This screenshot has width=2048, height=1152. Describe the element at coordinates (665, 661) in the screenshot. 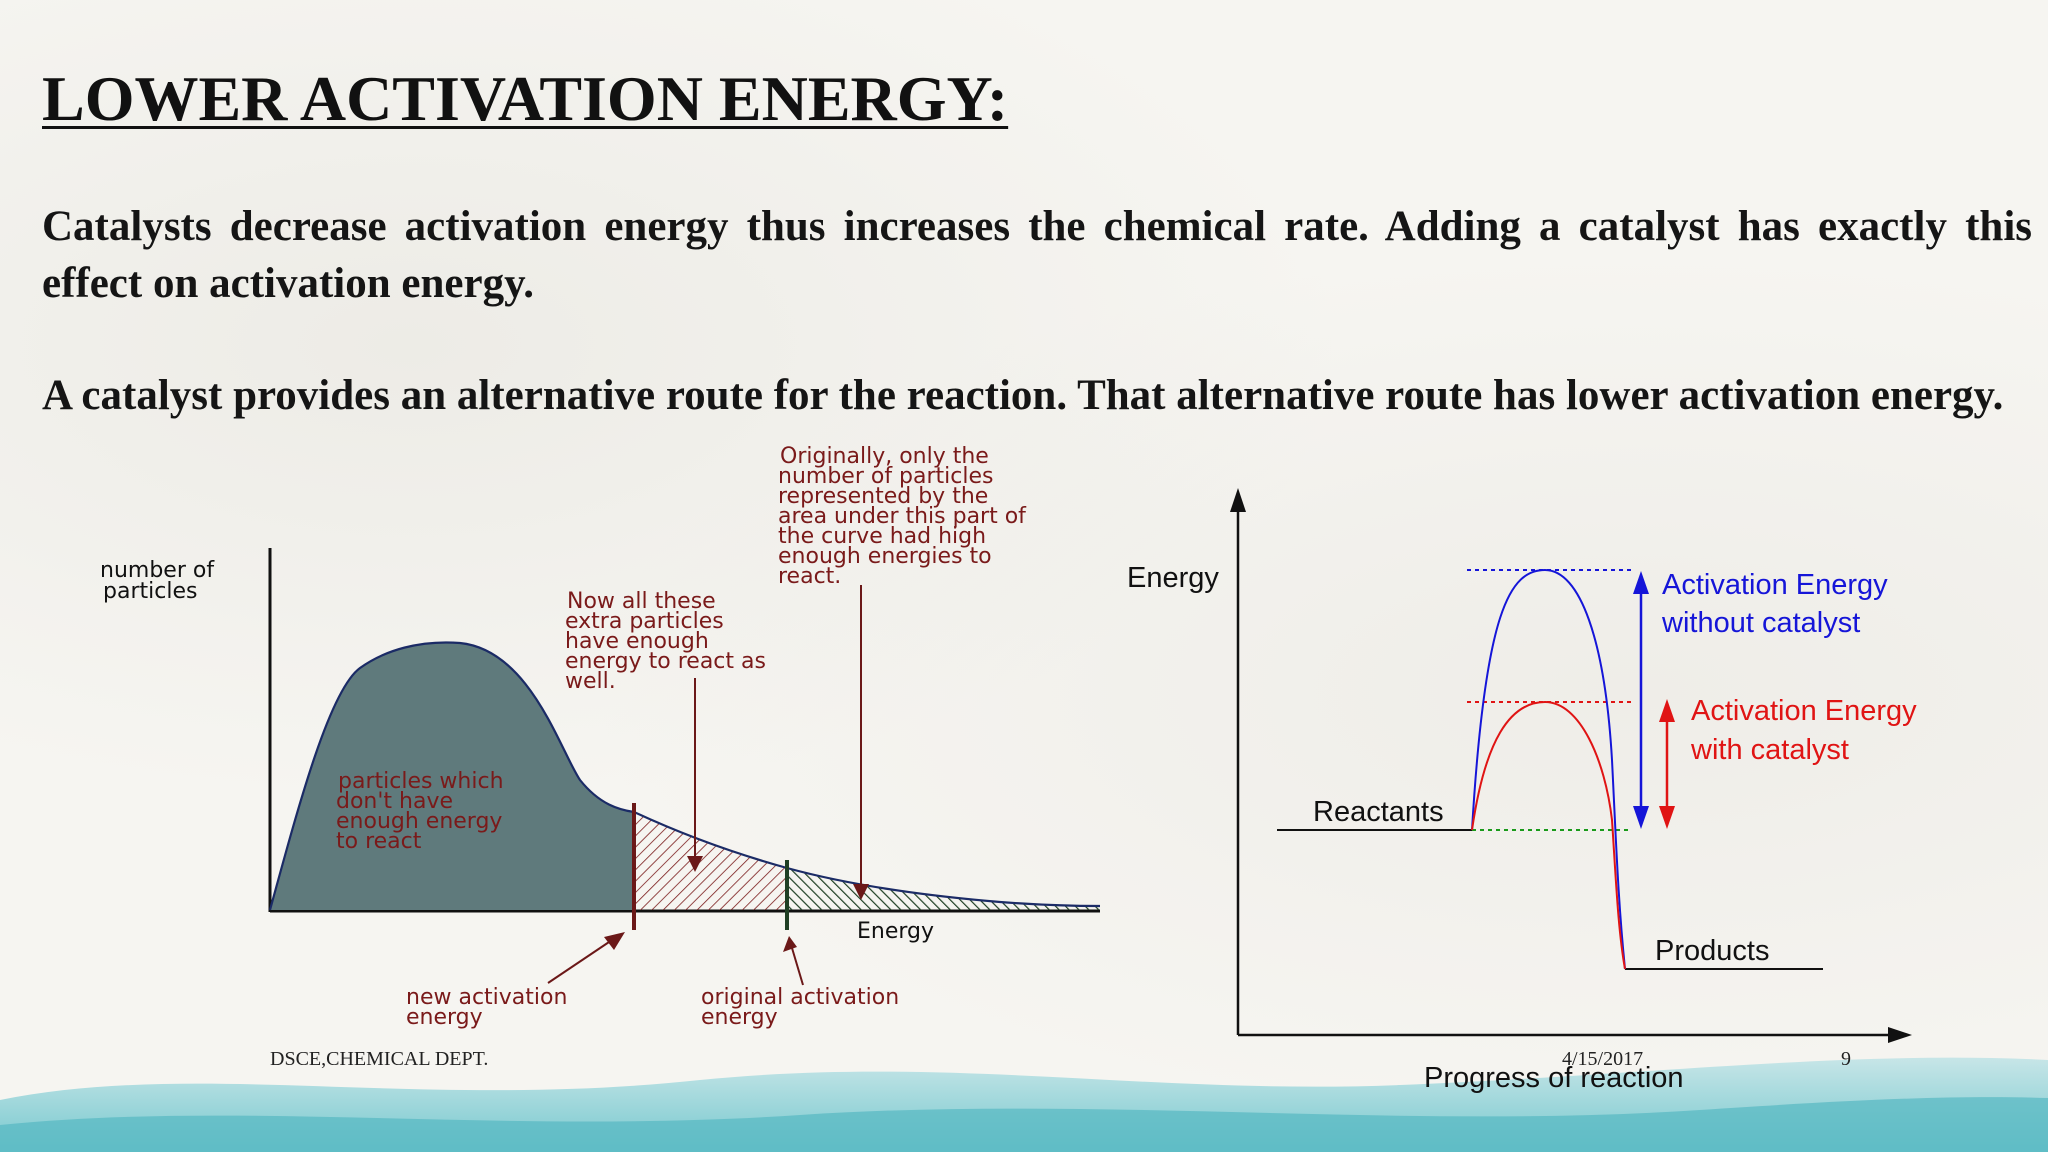

I see `svg-text: energy to react as` at that location.